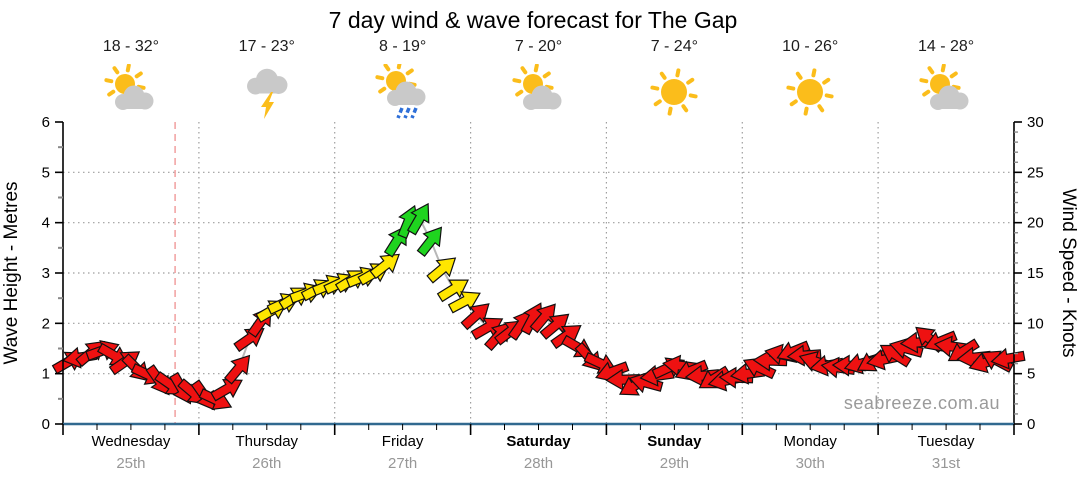  Describe the element at coordinates (538, 463) in the screenshot. I see `day-date-saturday: 28th` at that location.